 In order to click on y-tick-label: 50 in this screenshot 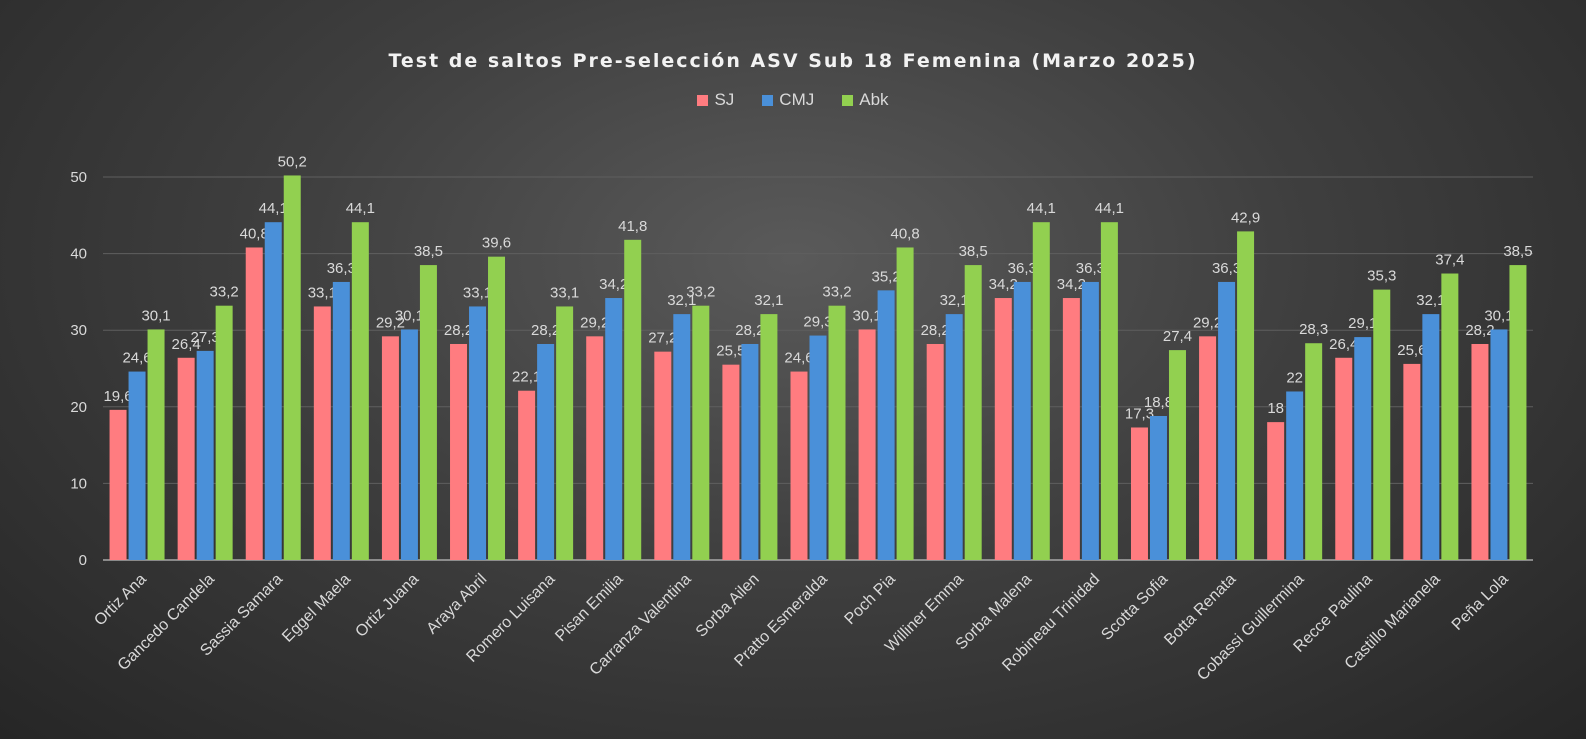, I will do `click(78, 177)`.